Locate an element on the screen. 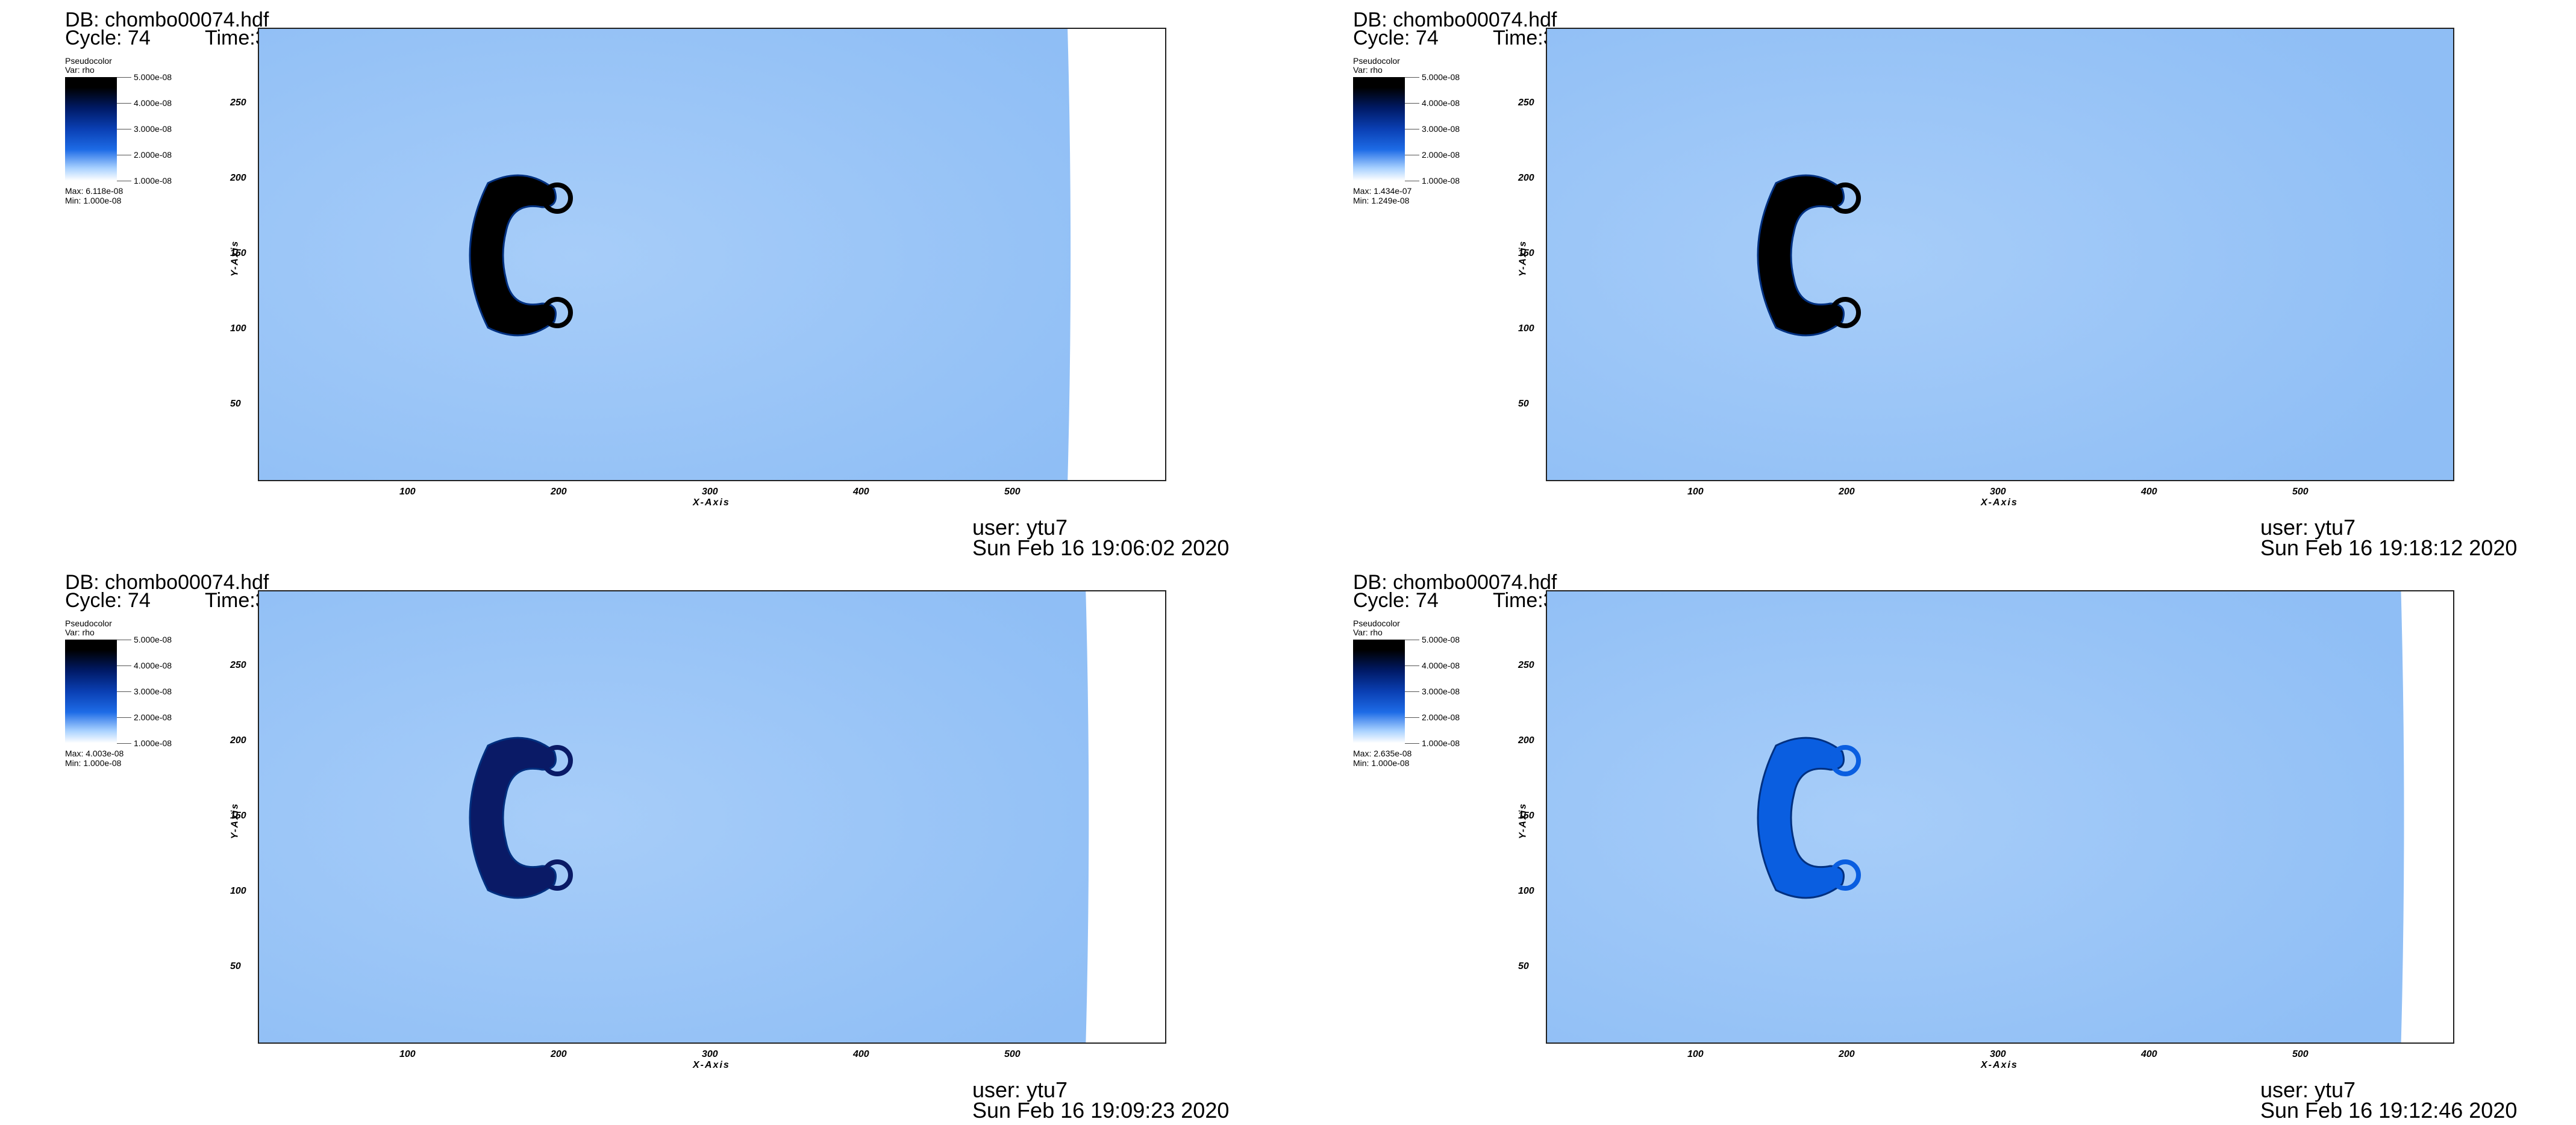  timestamp: Sun Feb 16 19:12:46 2020 is located at coordinates (2389, 1110).